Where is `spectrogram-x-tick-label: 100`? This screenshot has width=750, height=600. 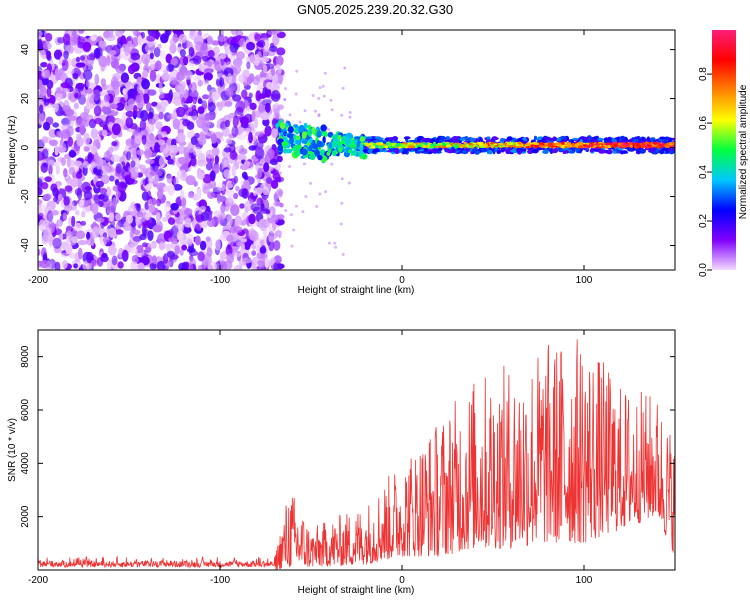 spectrogram-x-tick-label: 100 is located at coordinates (584, 280).